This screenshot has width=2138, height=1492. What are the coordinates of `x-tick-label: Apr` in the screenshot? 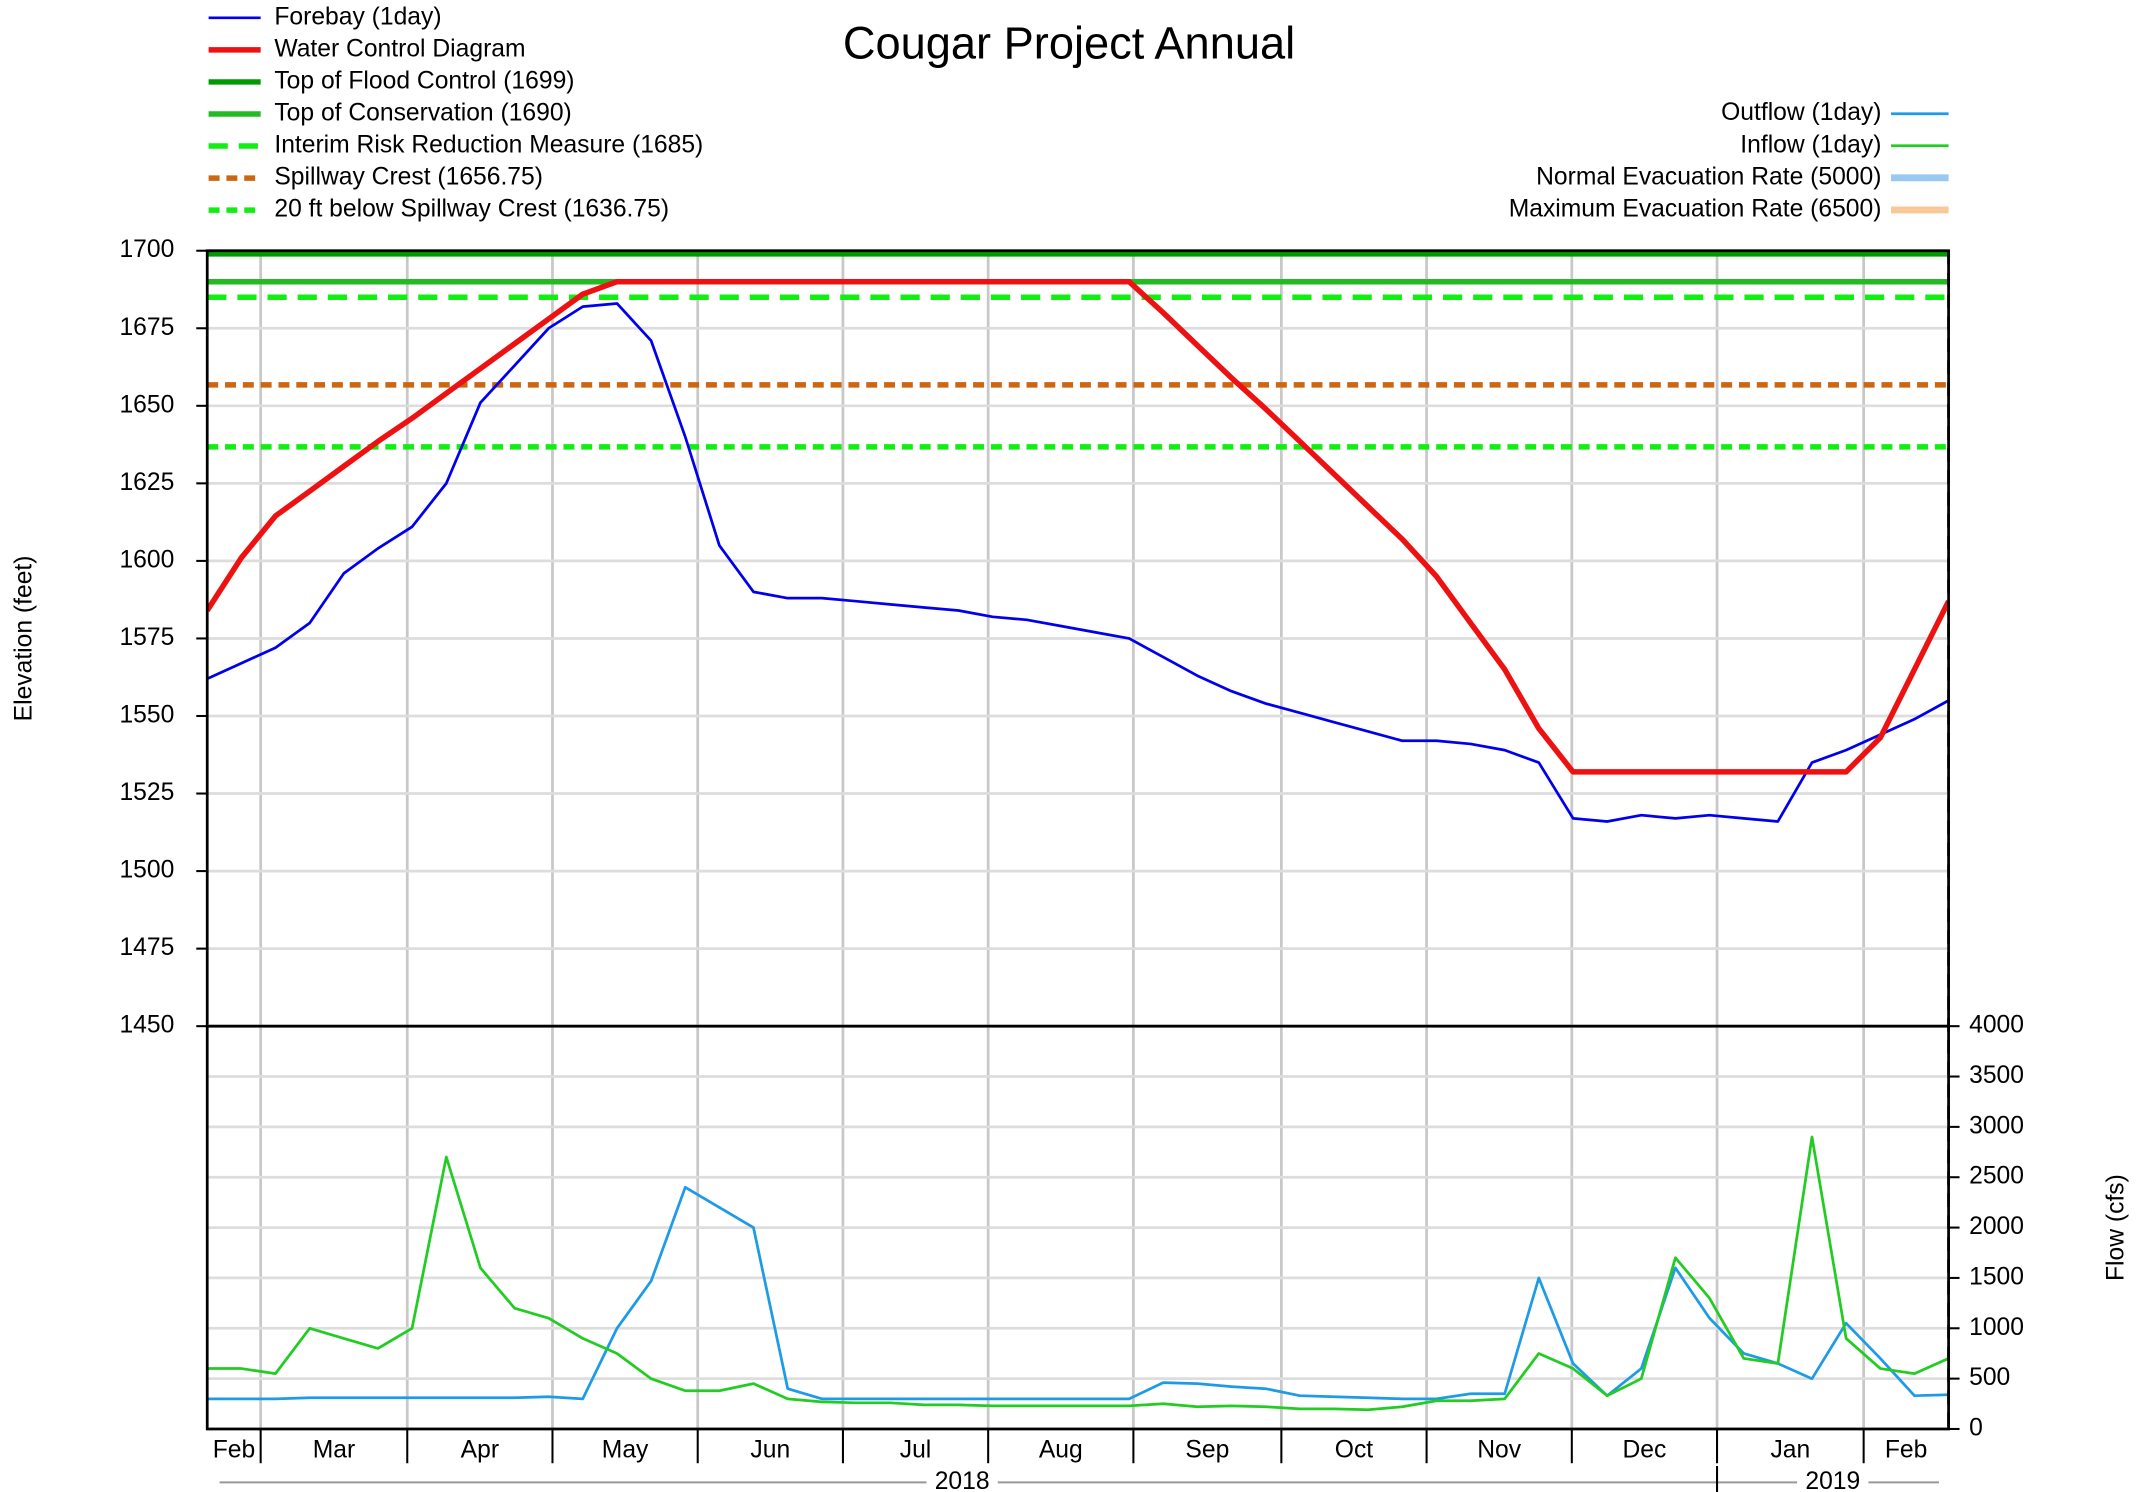 It's located at (480, 1449).